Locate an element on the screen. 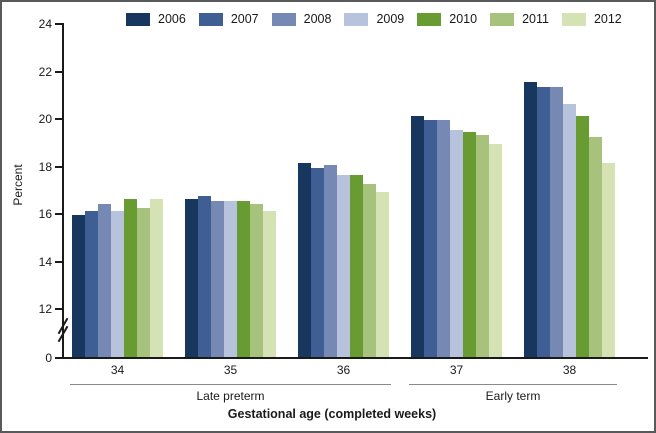  x-category-label-37: 37 is located at coordinates (456, 370).